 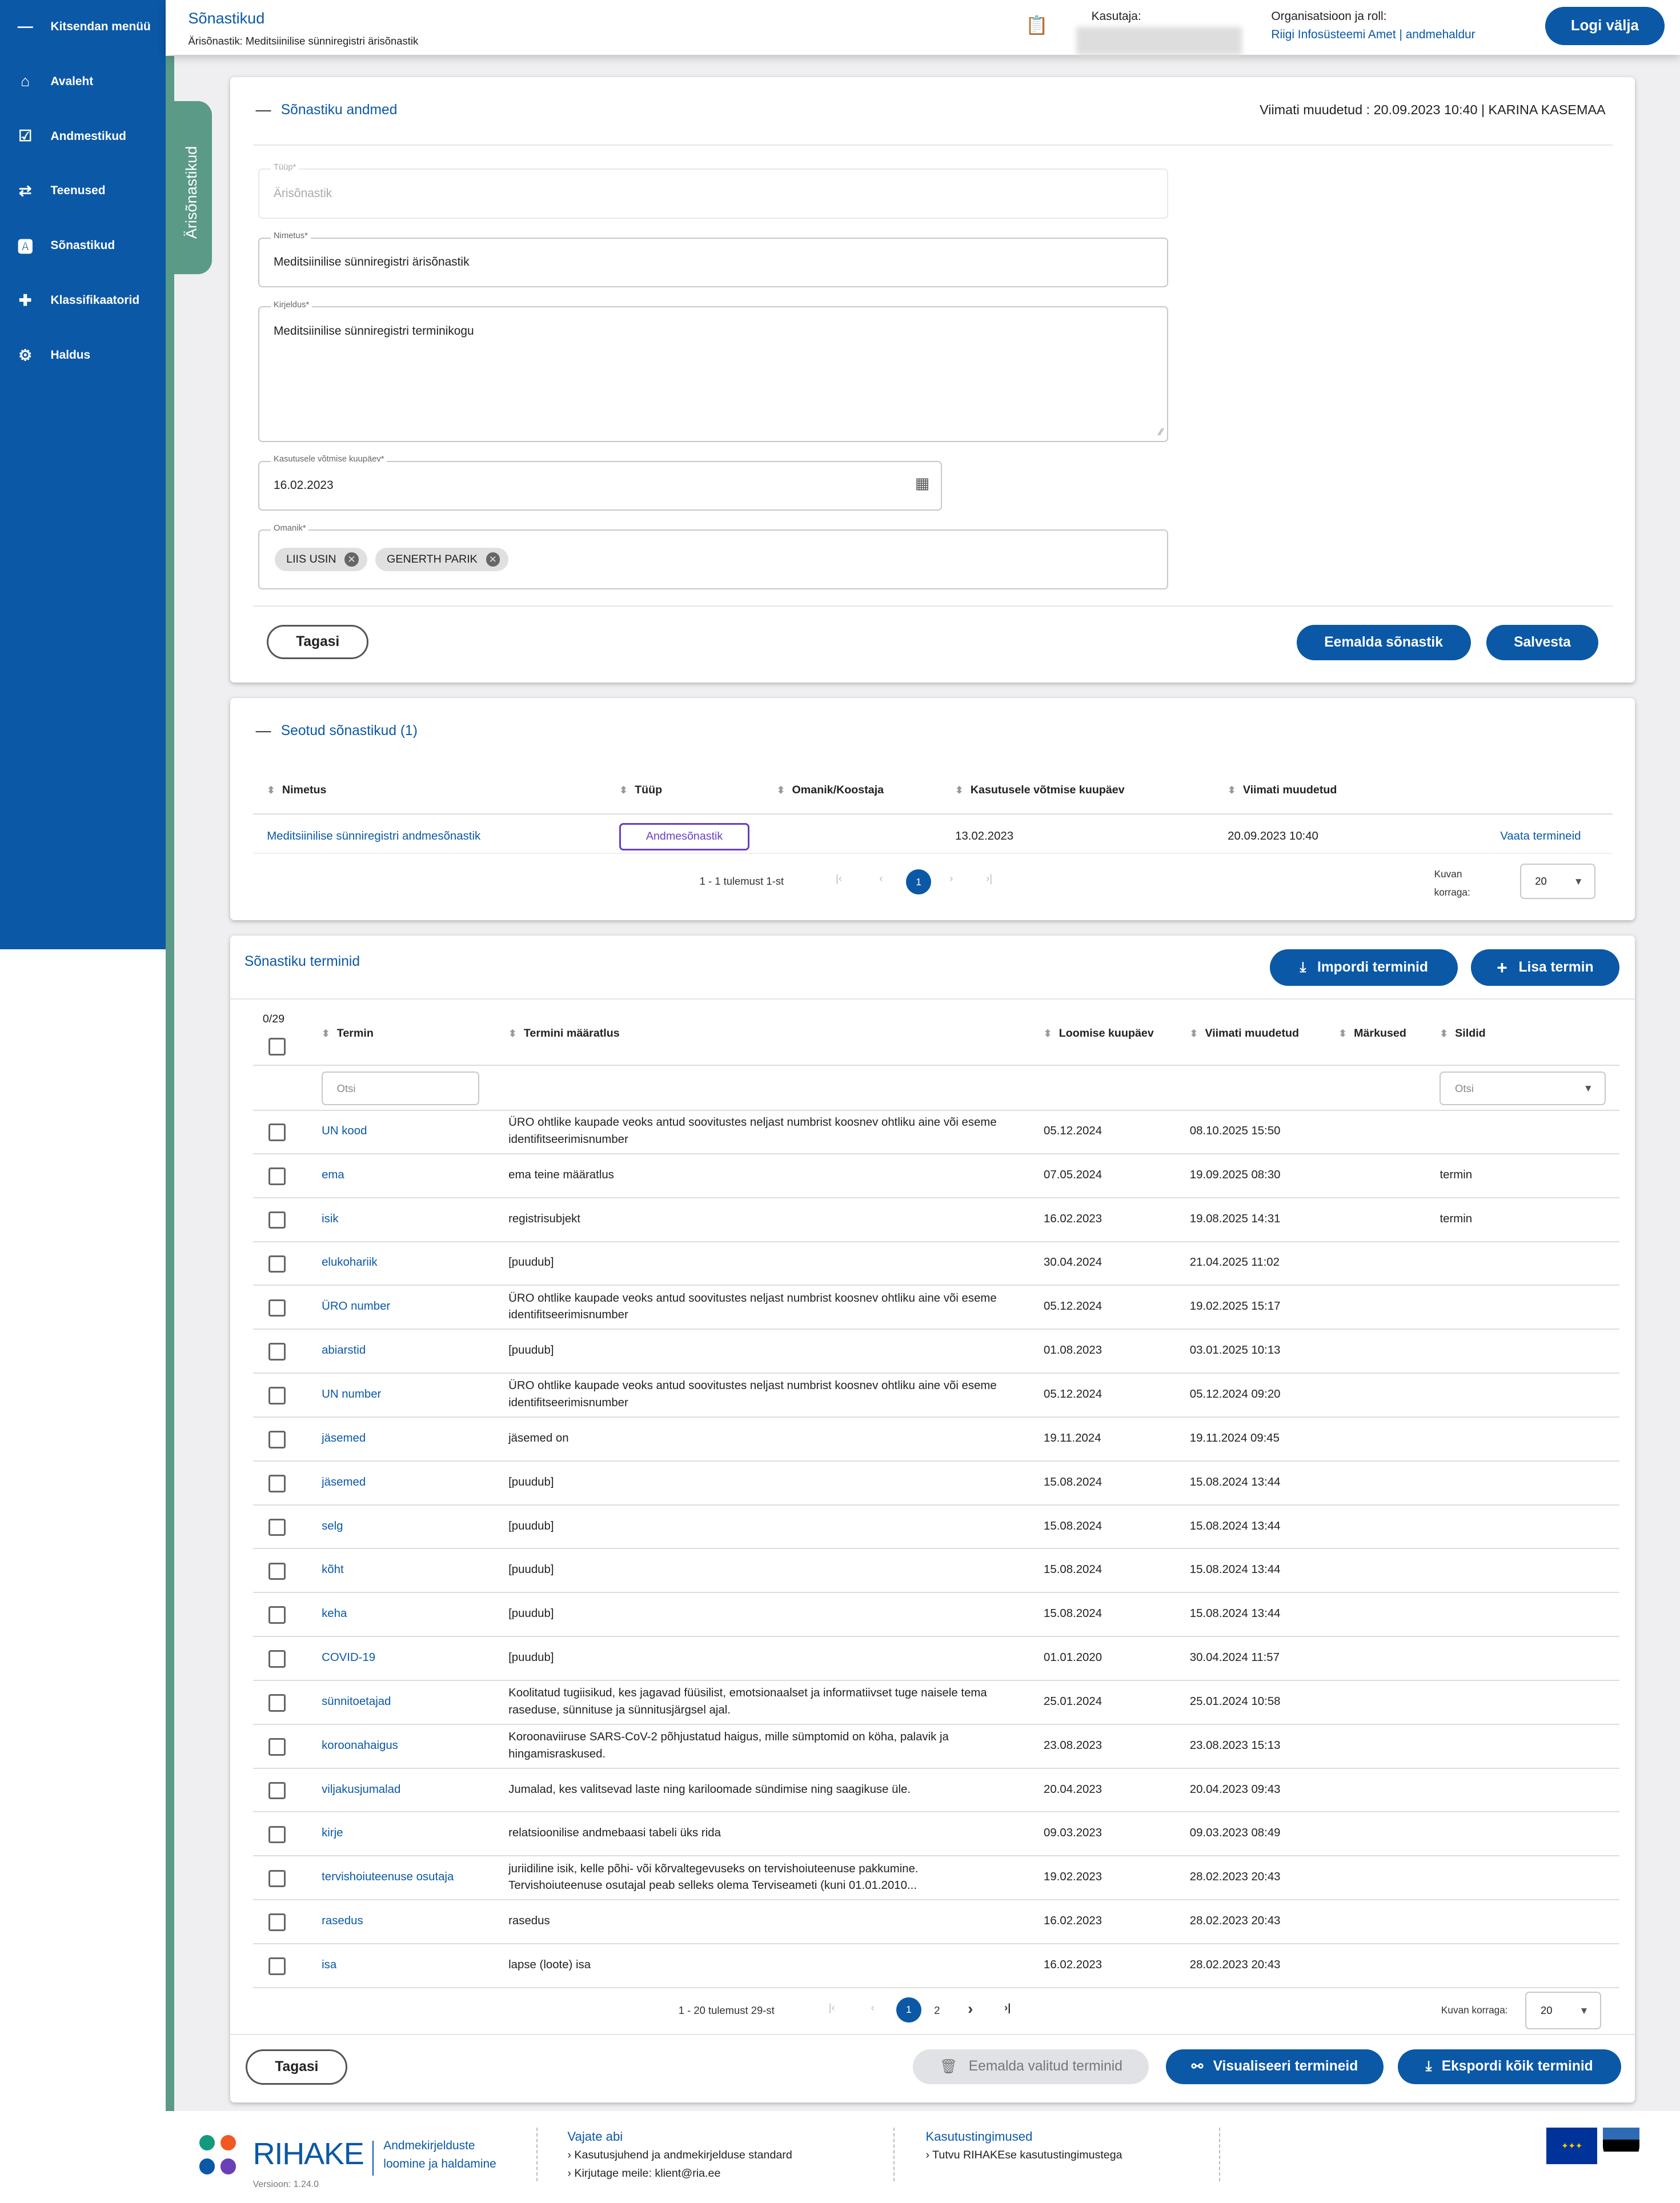 What do you see at coordinates (1540, 836) in the screenshot?
I see `view-terms-link: Vaata termineid` at bounding box center [1540, 836].